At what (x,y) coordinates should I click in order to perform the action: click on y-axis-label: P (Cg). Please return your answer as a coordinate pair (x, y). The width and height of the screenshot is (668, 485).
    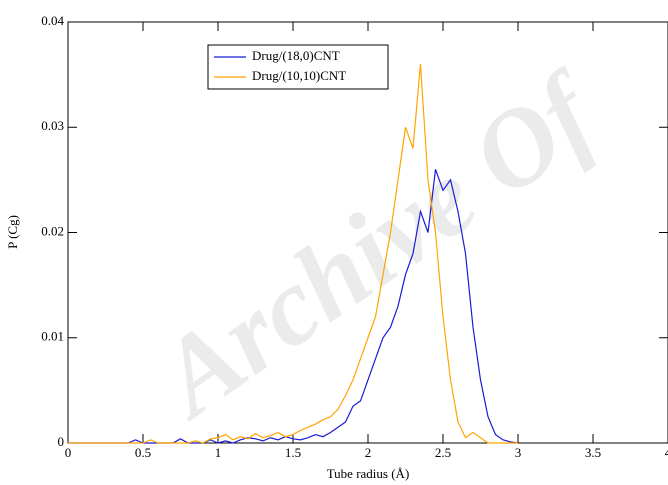
    Looking at the image, I should click on (12, 232).